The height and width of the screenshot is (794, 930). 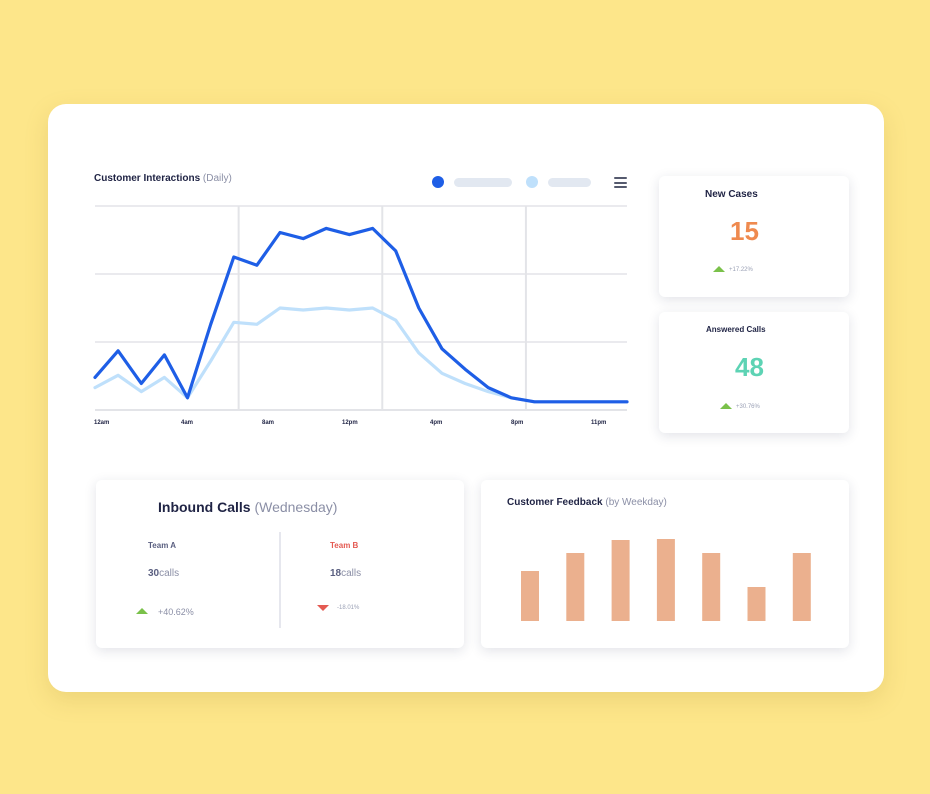 I want to click on trend-down-icon, so click(x=323, y=608).